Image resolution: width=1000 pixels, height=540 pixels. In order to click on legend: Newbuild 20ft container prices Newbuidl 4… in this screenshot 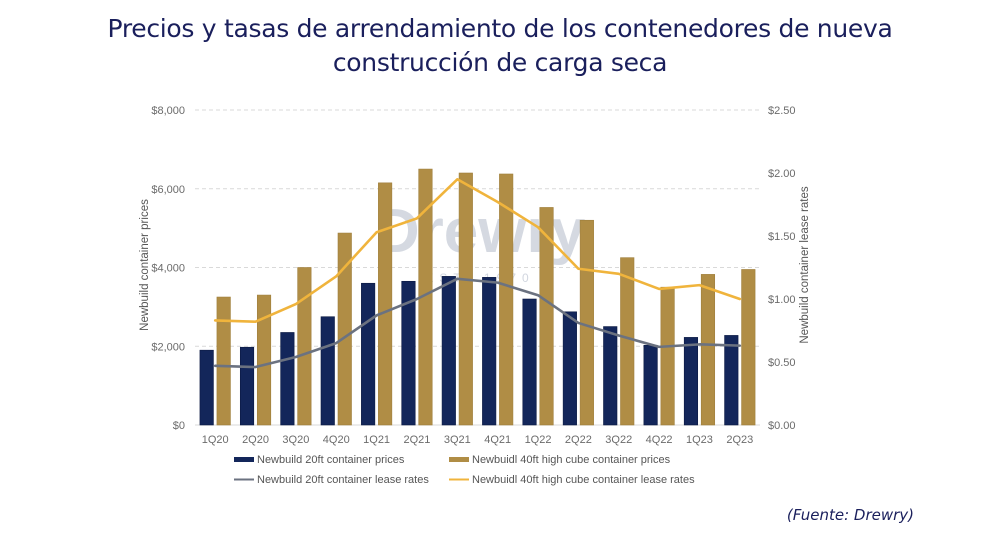, I will do `click(464, 470)`.